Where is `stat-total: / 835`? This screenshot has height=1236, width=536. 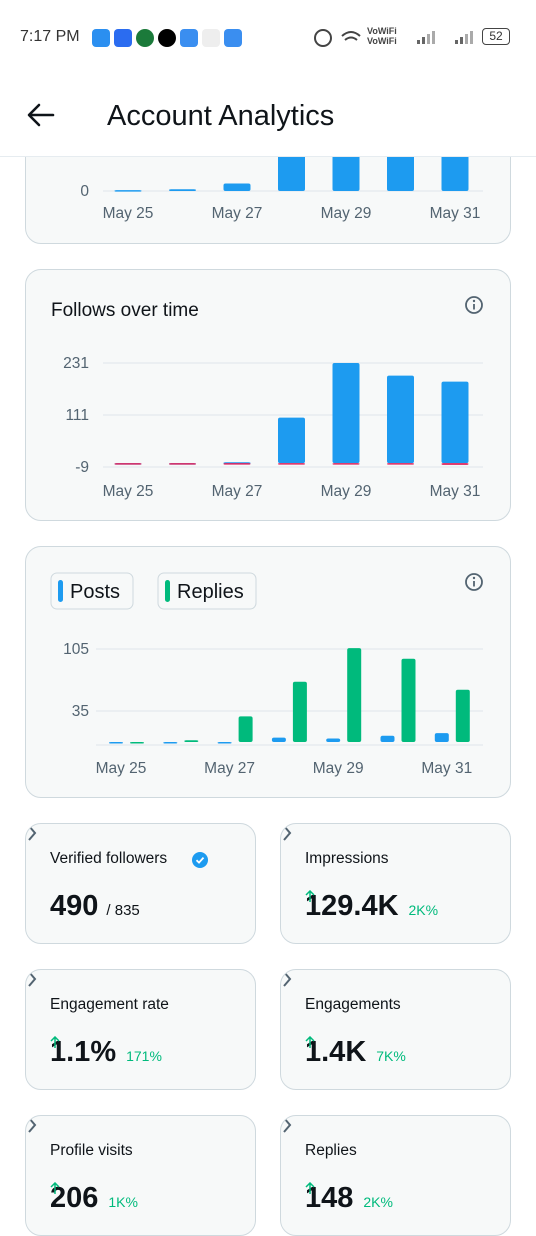 stat-total: / 835 is located at coordinates (123, 910).